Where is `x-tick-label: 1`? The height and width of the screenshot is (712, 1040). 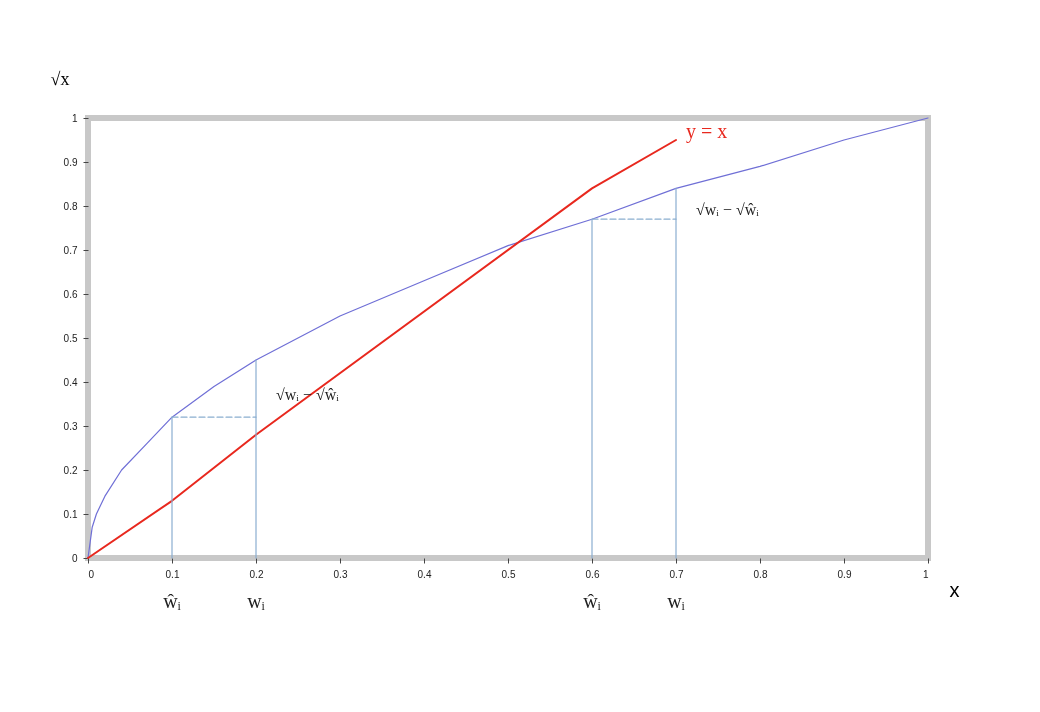 x-tick-label: 1 is located at coordinates (925, 574).